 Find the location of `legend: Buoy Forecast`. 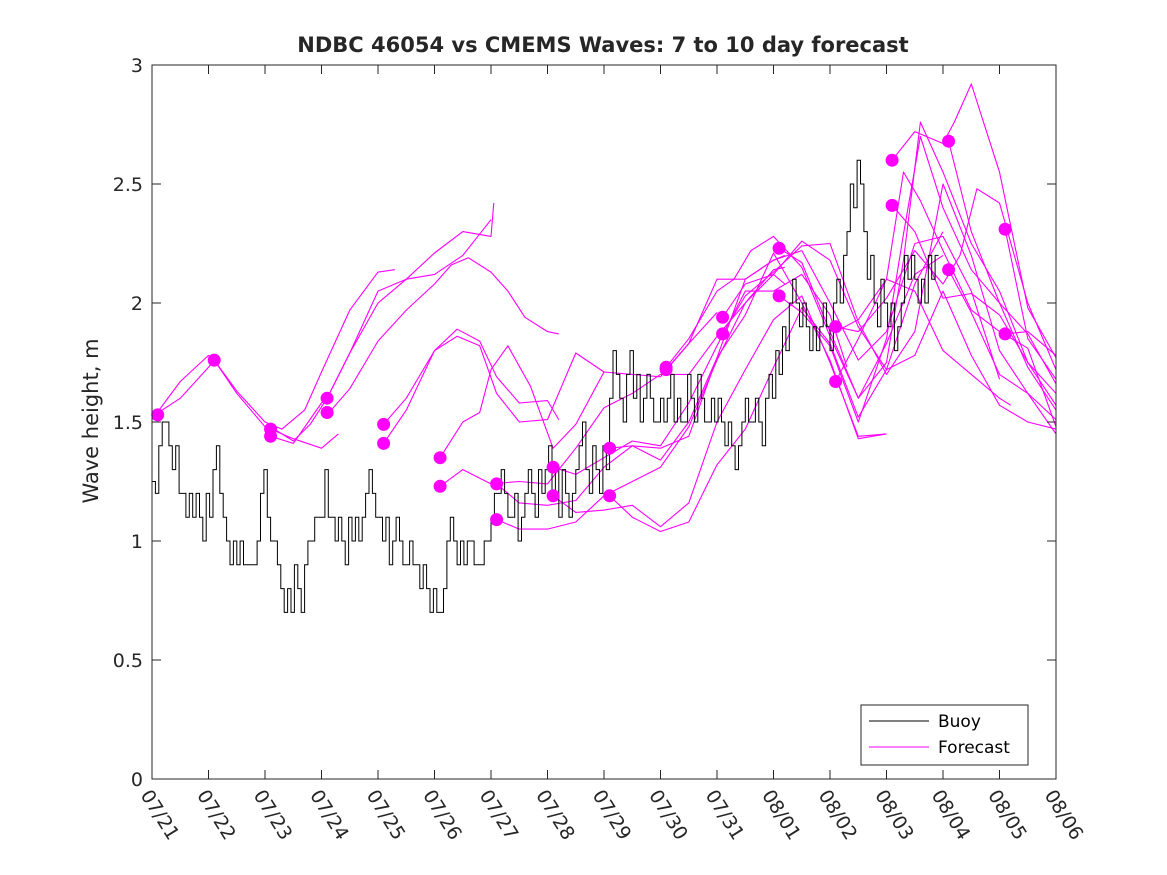

legend: Buoy Forecast is located at coordinates (944, 735).